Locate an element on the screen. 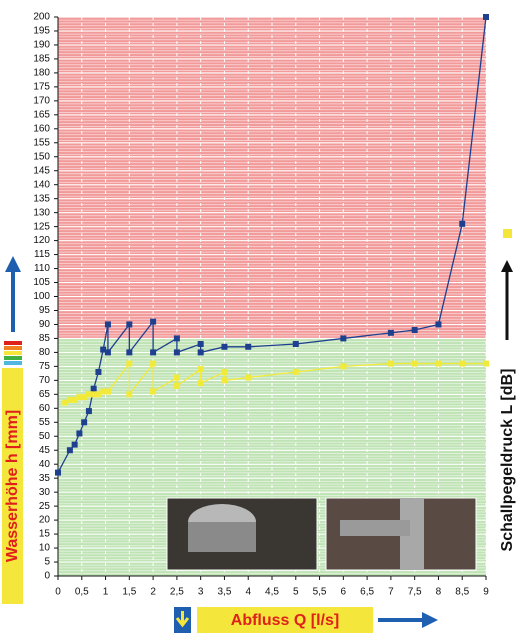 The width and height of the screenshot is (520, 639). x-label-box is located at coordinates (285, 620).